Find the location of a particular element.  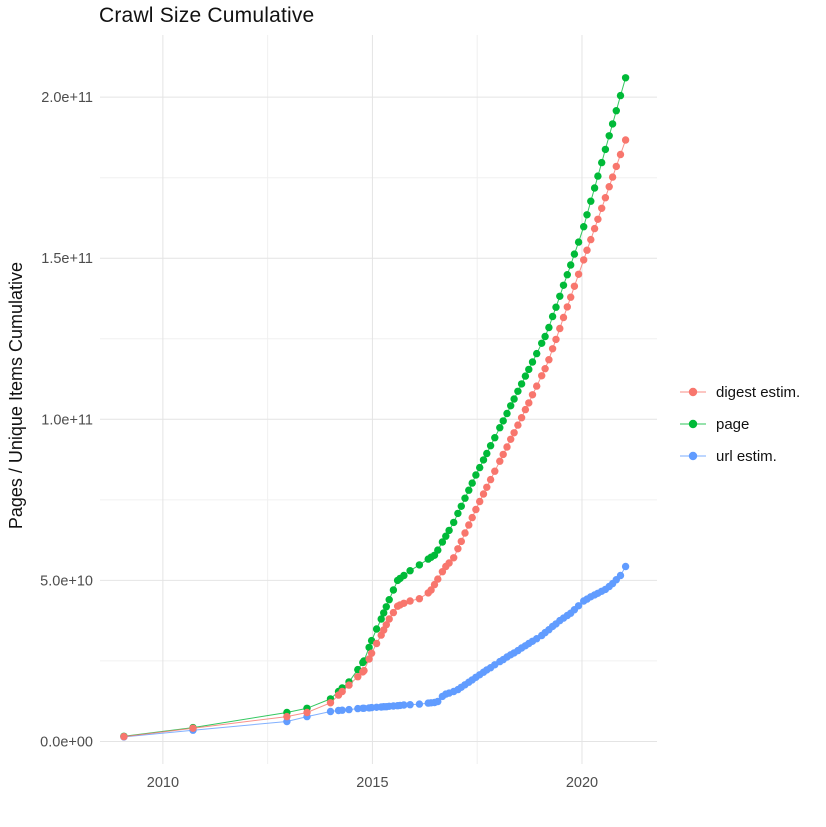

x-tick-label: 2015 is located at coordinates (372, 783).